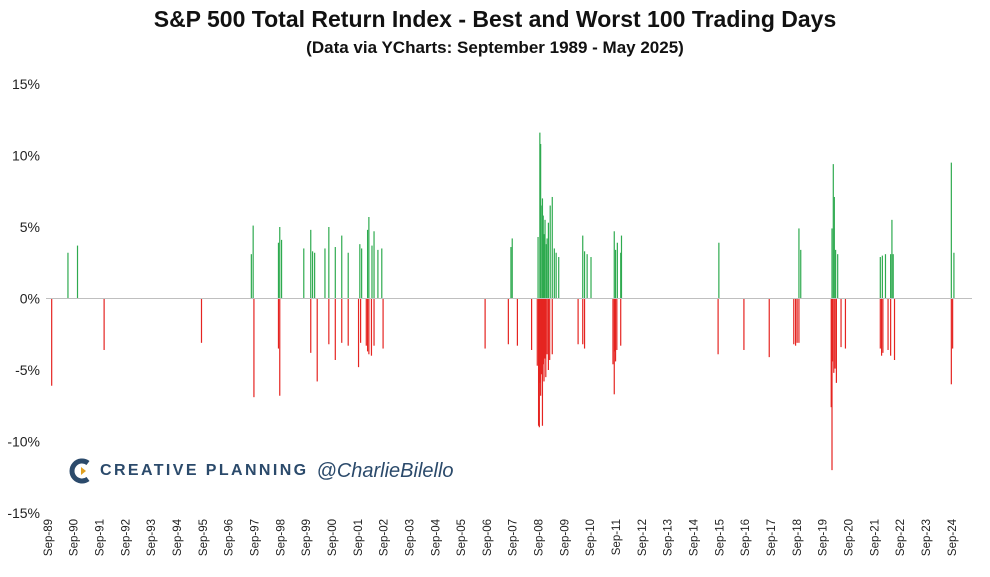 The image size is (990, 577). Describe the element at coordinates (695, 537) in the screenshot. I see `x-tick-label: Sep-14` at that location.